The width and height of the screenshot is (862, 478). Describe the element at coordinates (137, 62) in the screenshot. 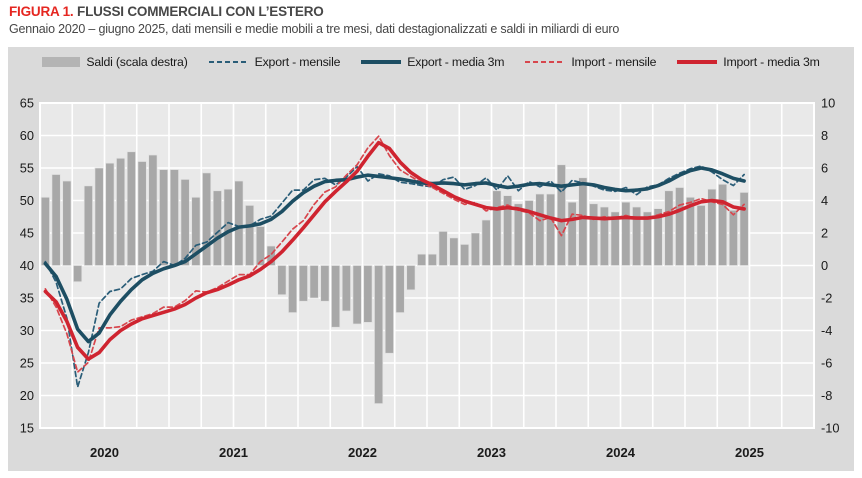

I see `legend-label-saldi: Saldi (scala destra)` at that location.